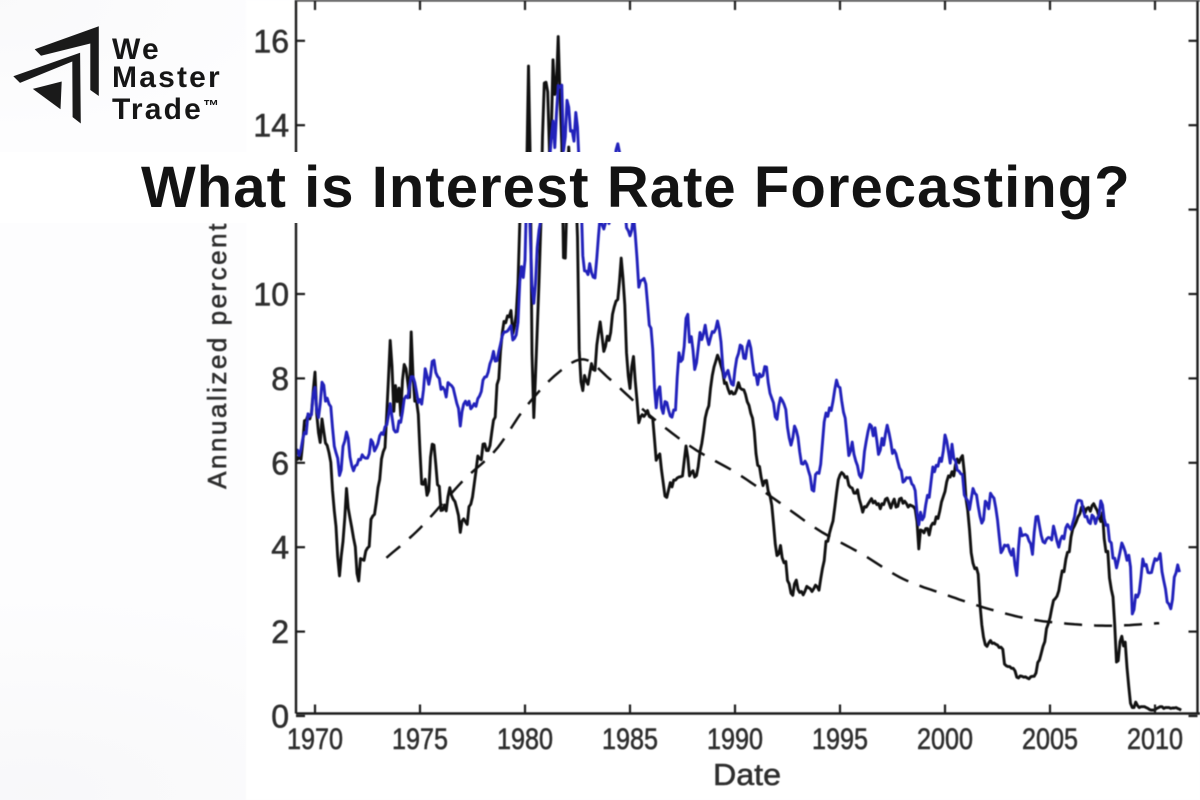 Image resolution: width=1200 pixels, height=800 pixels. What do you see at coordinates (271, 41) in the screenshot?
I see `svg-text: 16` at bounding box center [271, 41].